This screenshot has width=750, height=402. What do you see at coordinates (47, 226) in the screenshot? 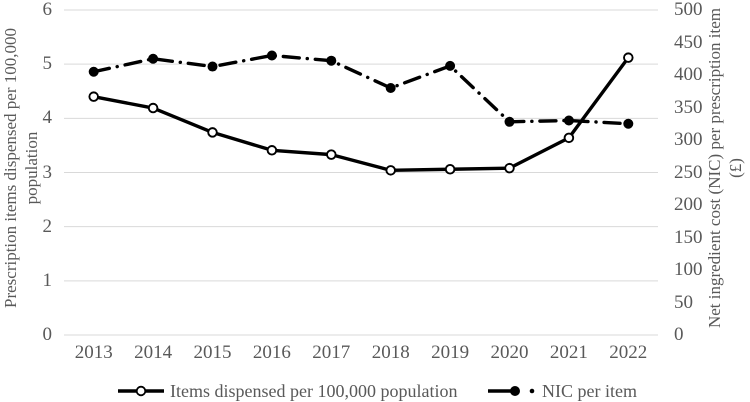
I see `y-axis-left-tick-2: 2` at bounding box center [47, 226].